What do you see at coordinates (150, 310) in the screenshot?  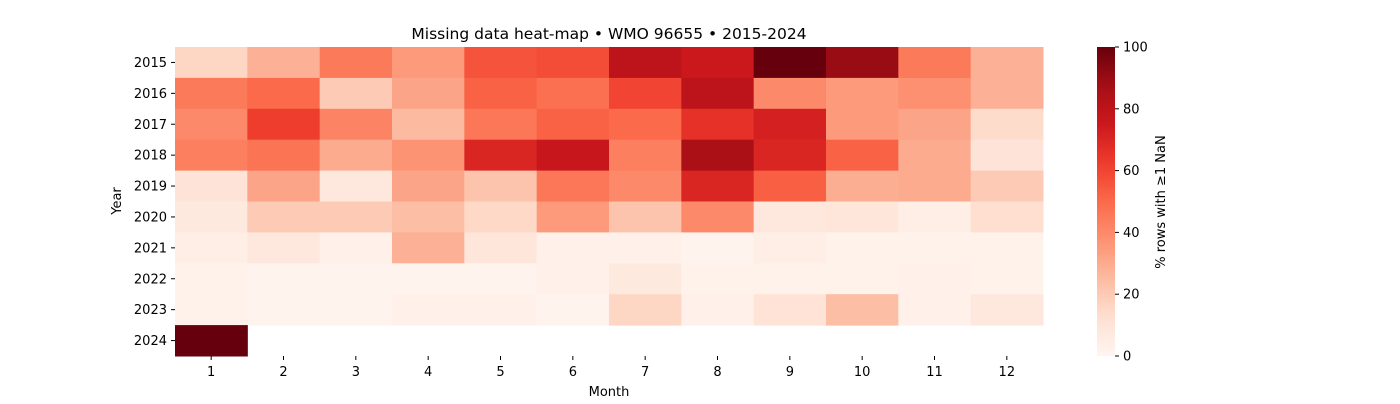 I see `y-tick-label: 2023` at bounding box center [150, 310].